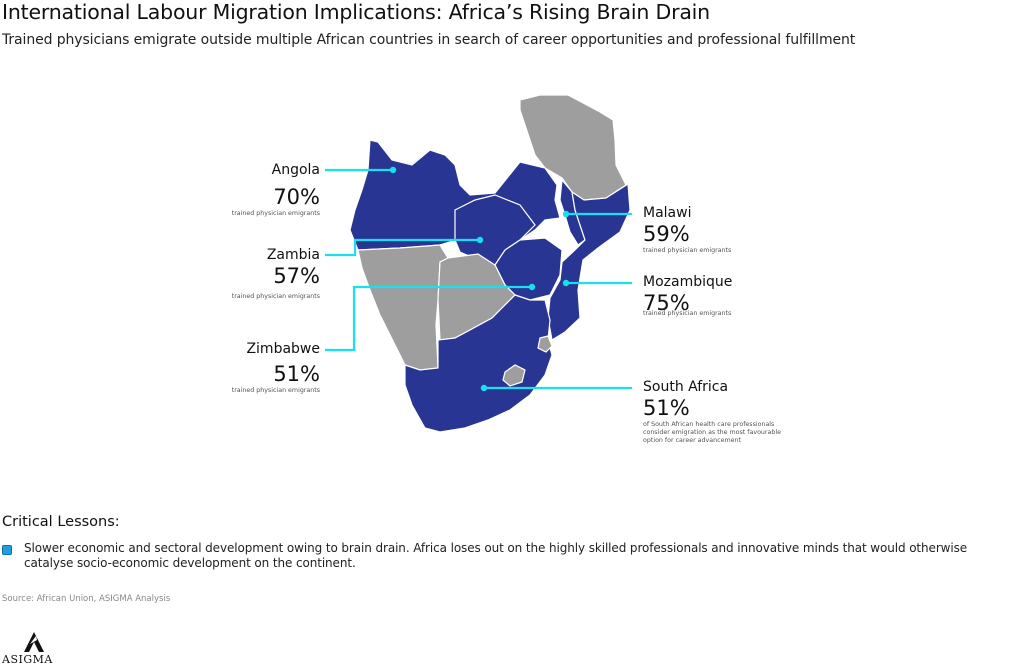 This screenshot has width=1024, height=669. What do you see at coordinates (688, 282) in the screenshot?
I see `country-name: Mozambique` at bounding box center [688, 282].